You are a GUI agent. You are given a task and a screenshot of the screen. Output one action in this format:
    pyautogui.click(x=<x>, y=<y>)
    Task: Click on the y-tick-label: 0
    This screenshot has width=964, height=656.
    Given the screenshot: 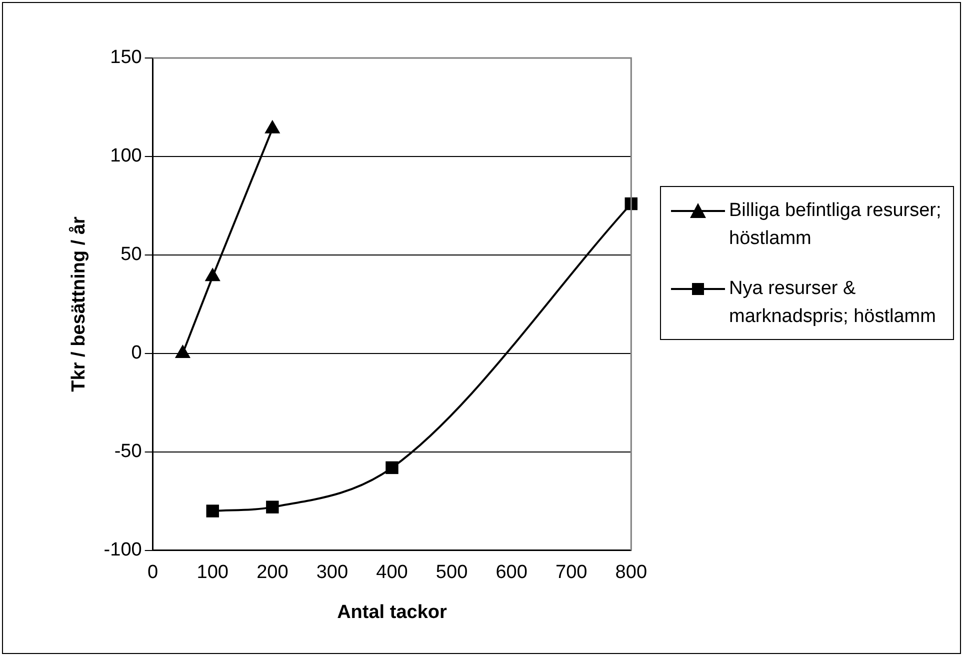 What is the action you would take?
    pyautogui.click(x=136, y=353)
    